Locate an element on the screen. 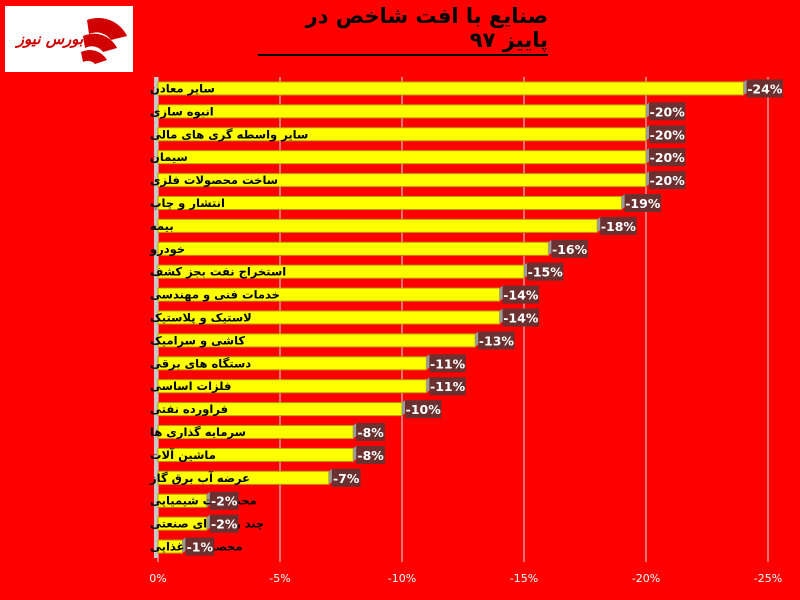  data-label: -15% is located at coordinates (546, 272).